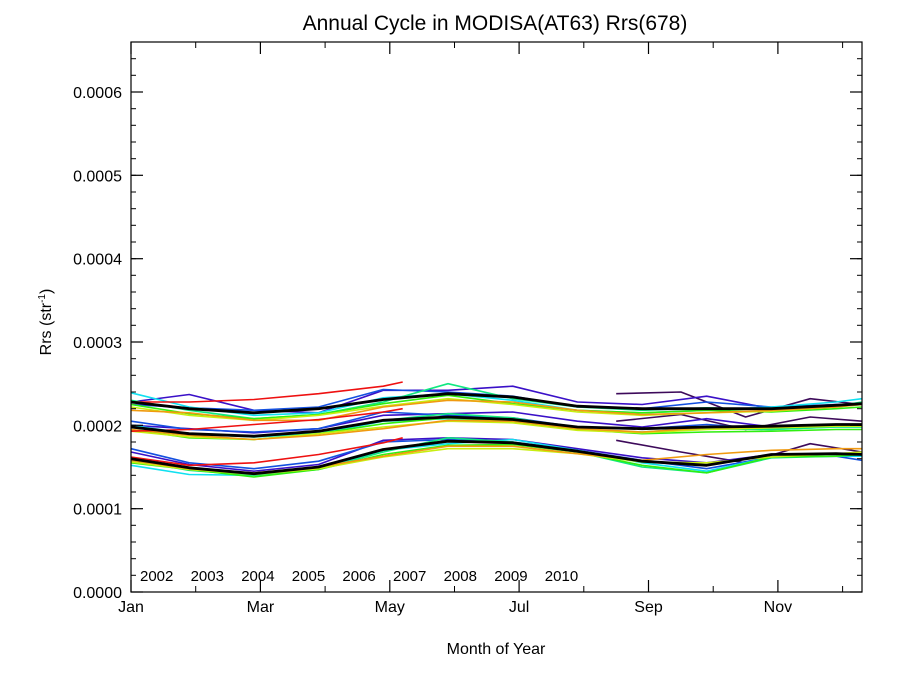 The height and width of the screenshot is (675, 900). What do you see at coordinates (42, 298) in the screenshot?
I see `y-axis-label-sup: -1` at bounding box center [42, 298].